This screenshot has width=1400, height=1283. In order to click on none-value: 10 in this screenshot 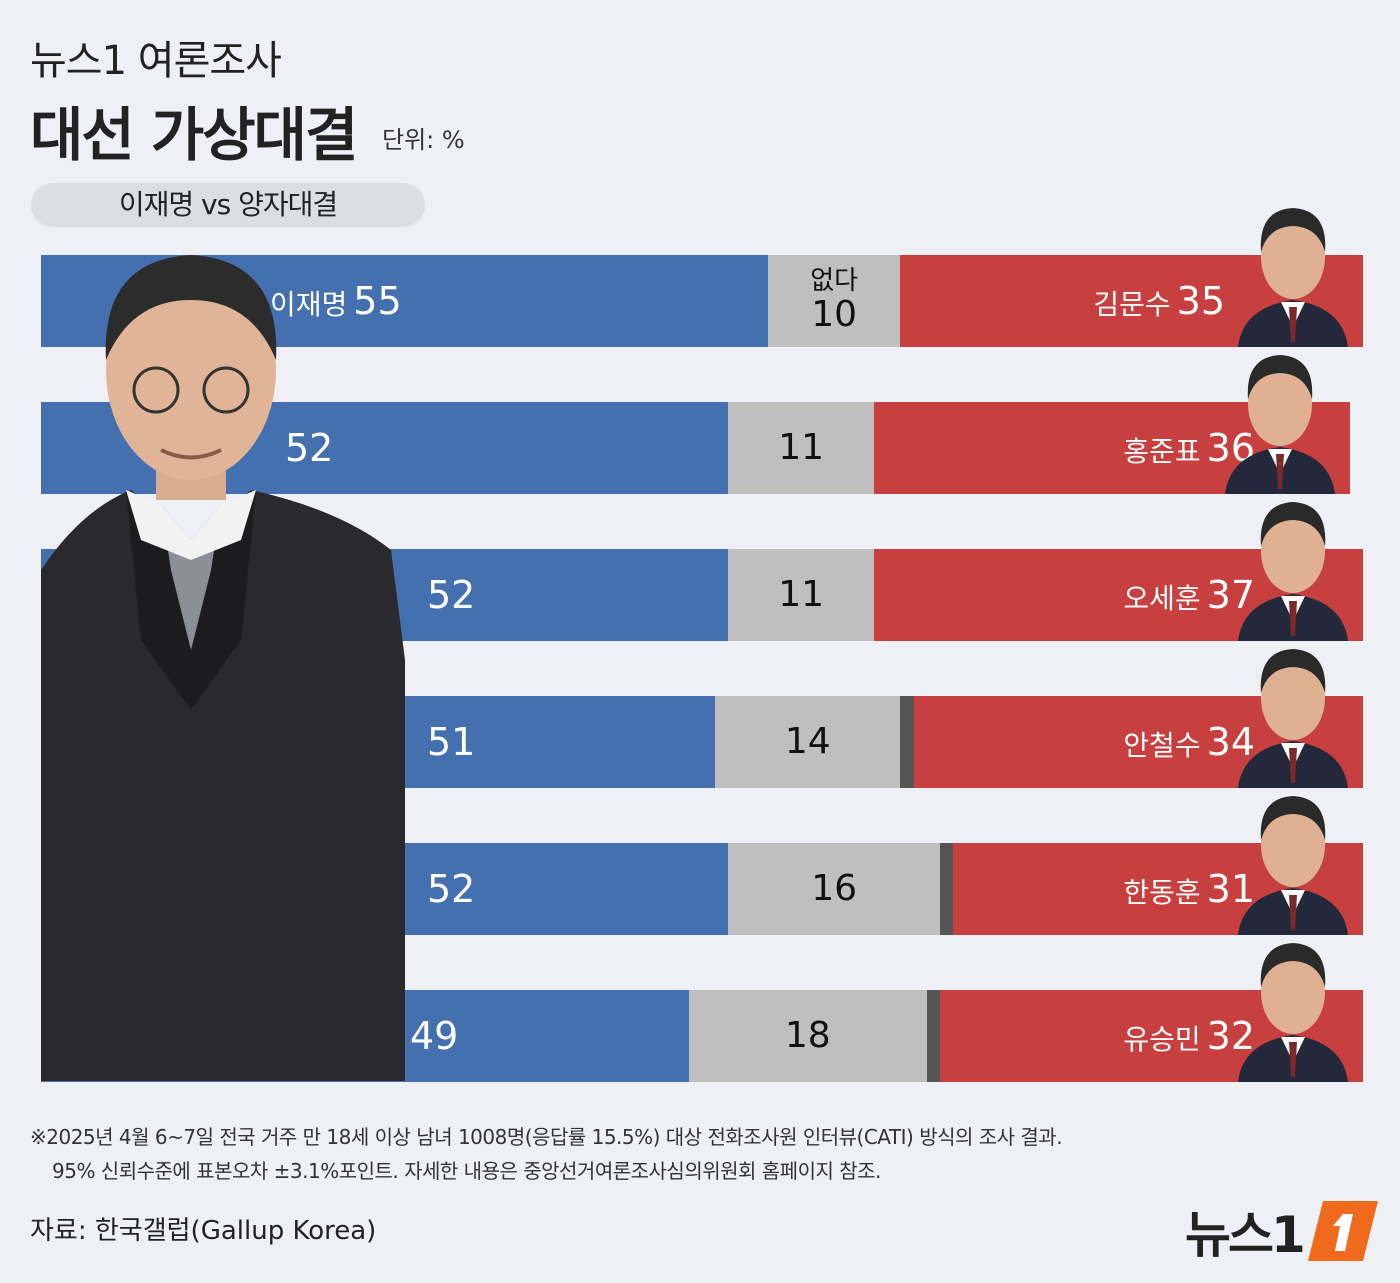, I will do `click(834, 314)`.